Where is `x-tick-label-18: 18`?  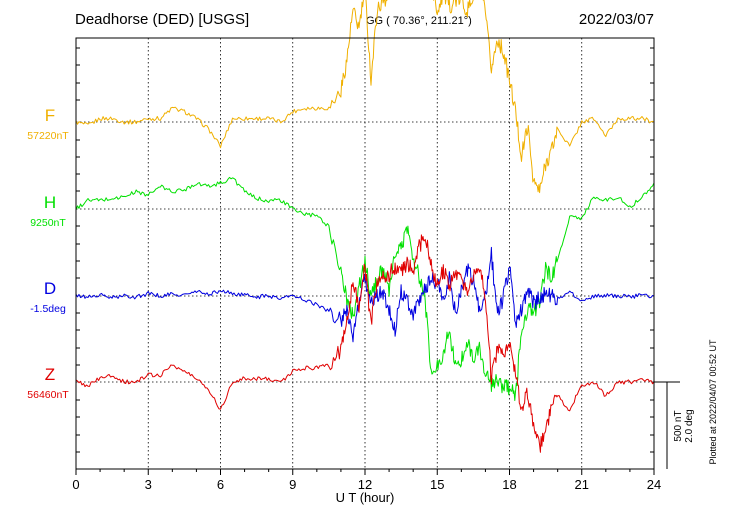
x-tick-label-18: 18 is located at coordinates (509, 484).